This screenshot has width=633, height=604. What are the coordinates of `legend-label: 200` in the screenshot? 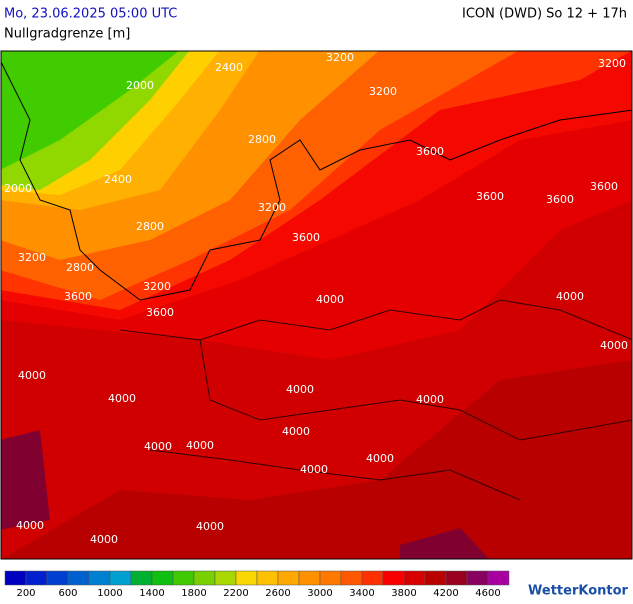 It's located at (25, 593).